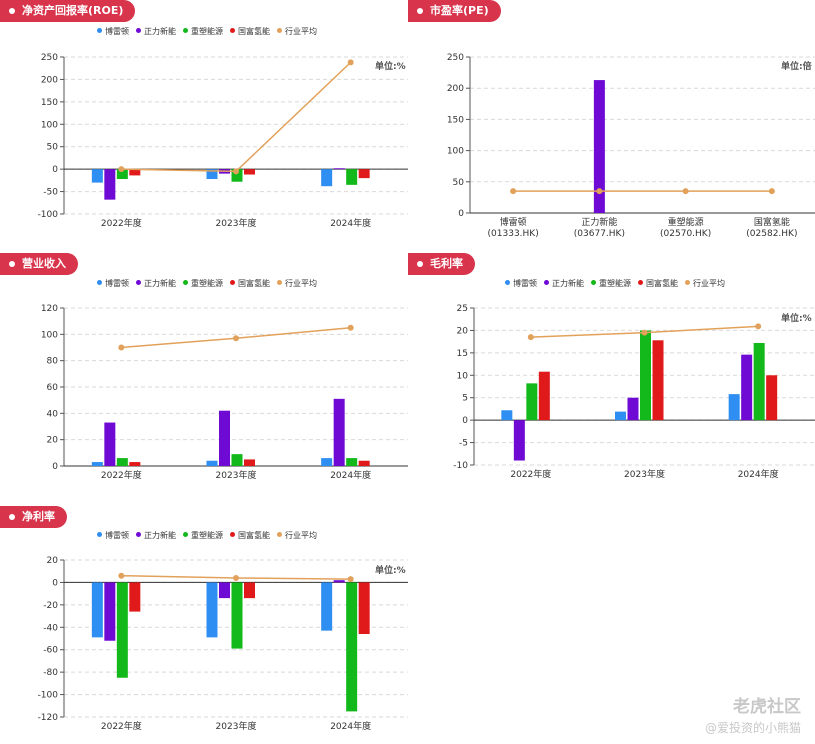 The image size is (815, 744). Describe the element at coordinates (634, 392) in the screenshot. I see `gross-chart: -10 -5 0 5 10 15 20 25 2022年度 2023年度 2024年度` at that location.